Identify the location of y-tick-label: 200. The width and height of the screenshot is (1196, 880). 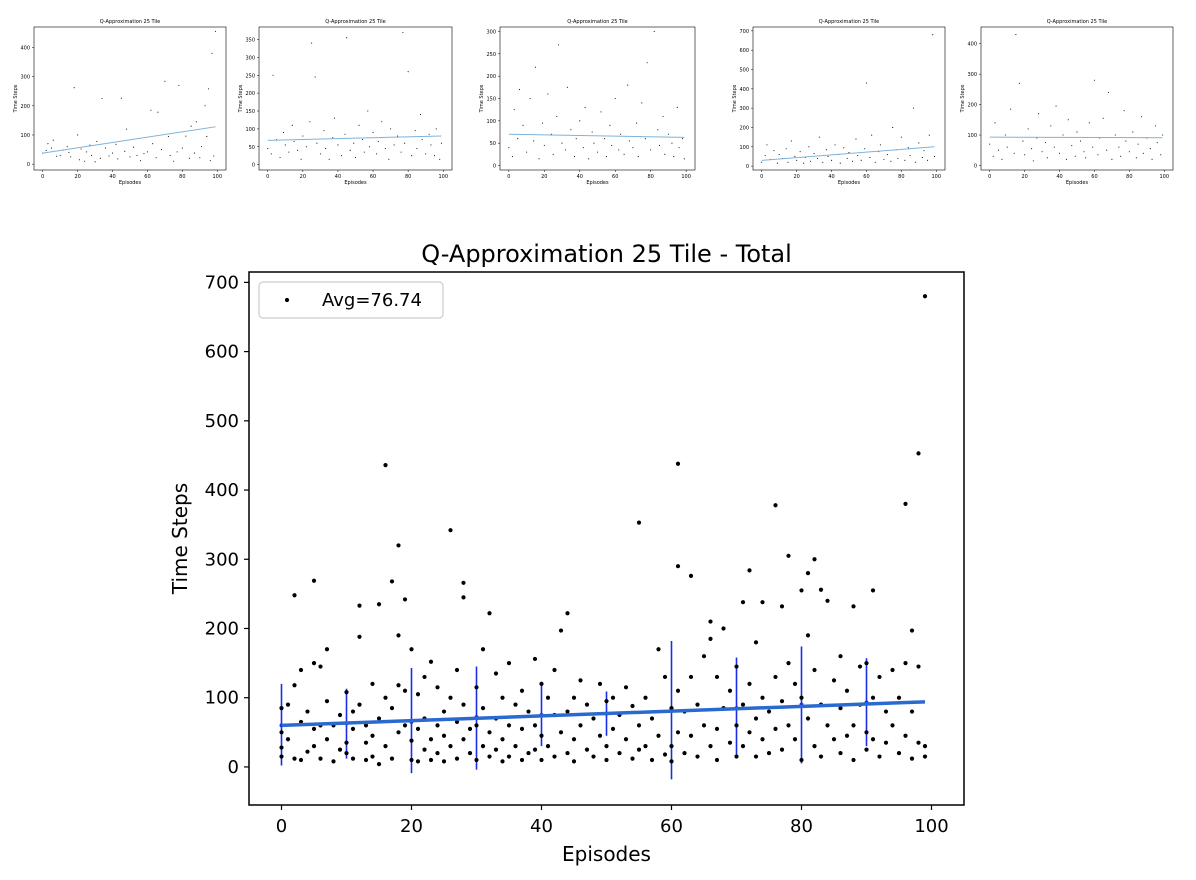
(25, 107).